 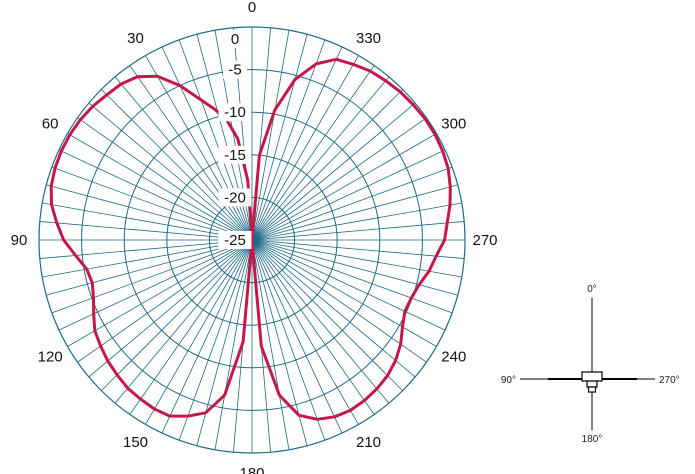 What do you see at coordinates (235, 139) in the screenshot?
I see `radial-tick-labels: 0 -5 -10 -15 -20 -25` at bounding box center [235, 139].